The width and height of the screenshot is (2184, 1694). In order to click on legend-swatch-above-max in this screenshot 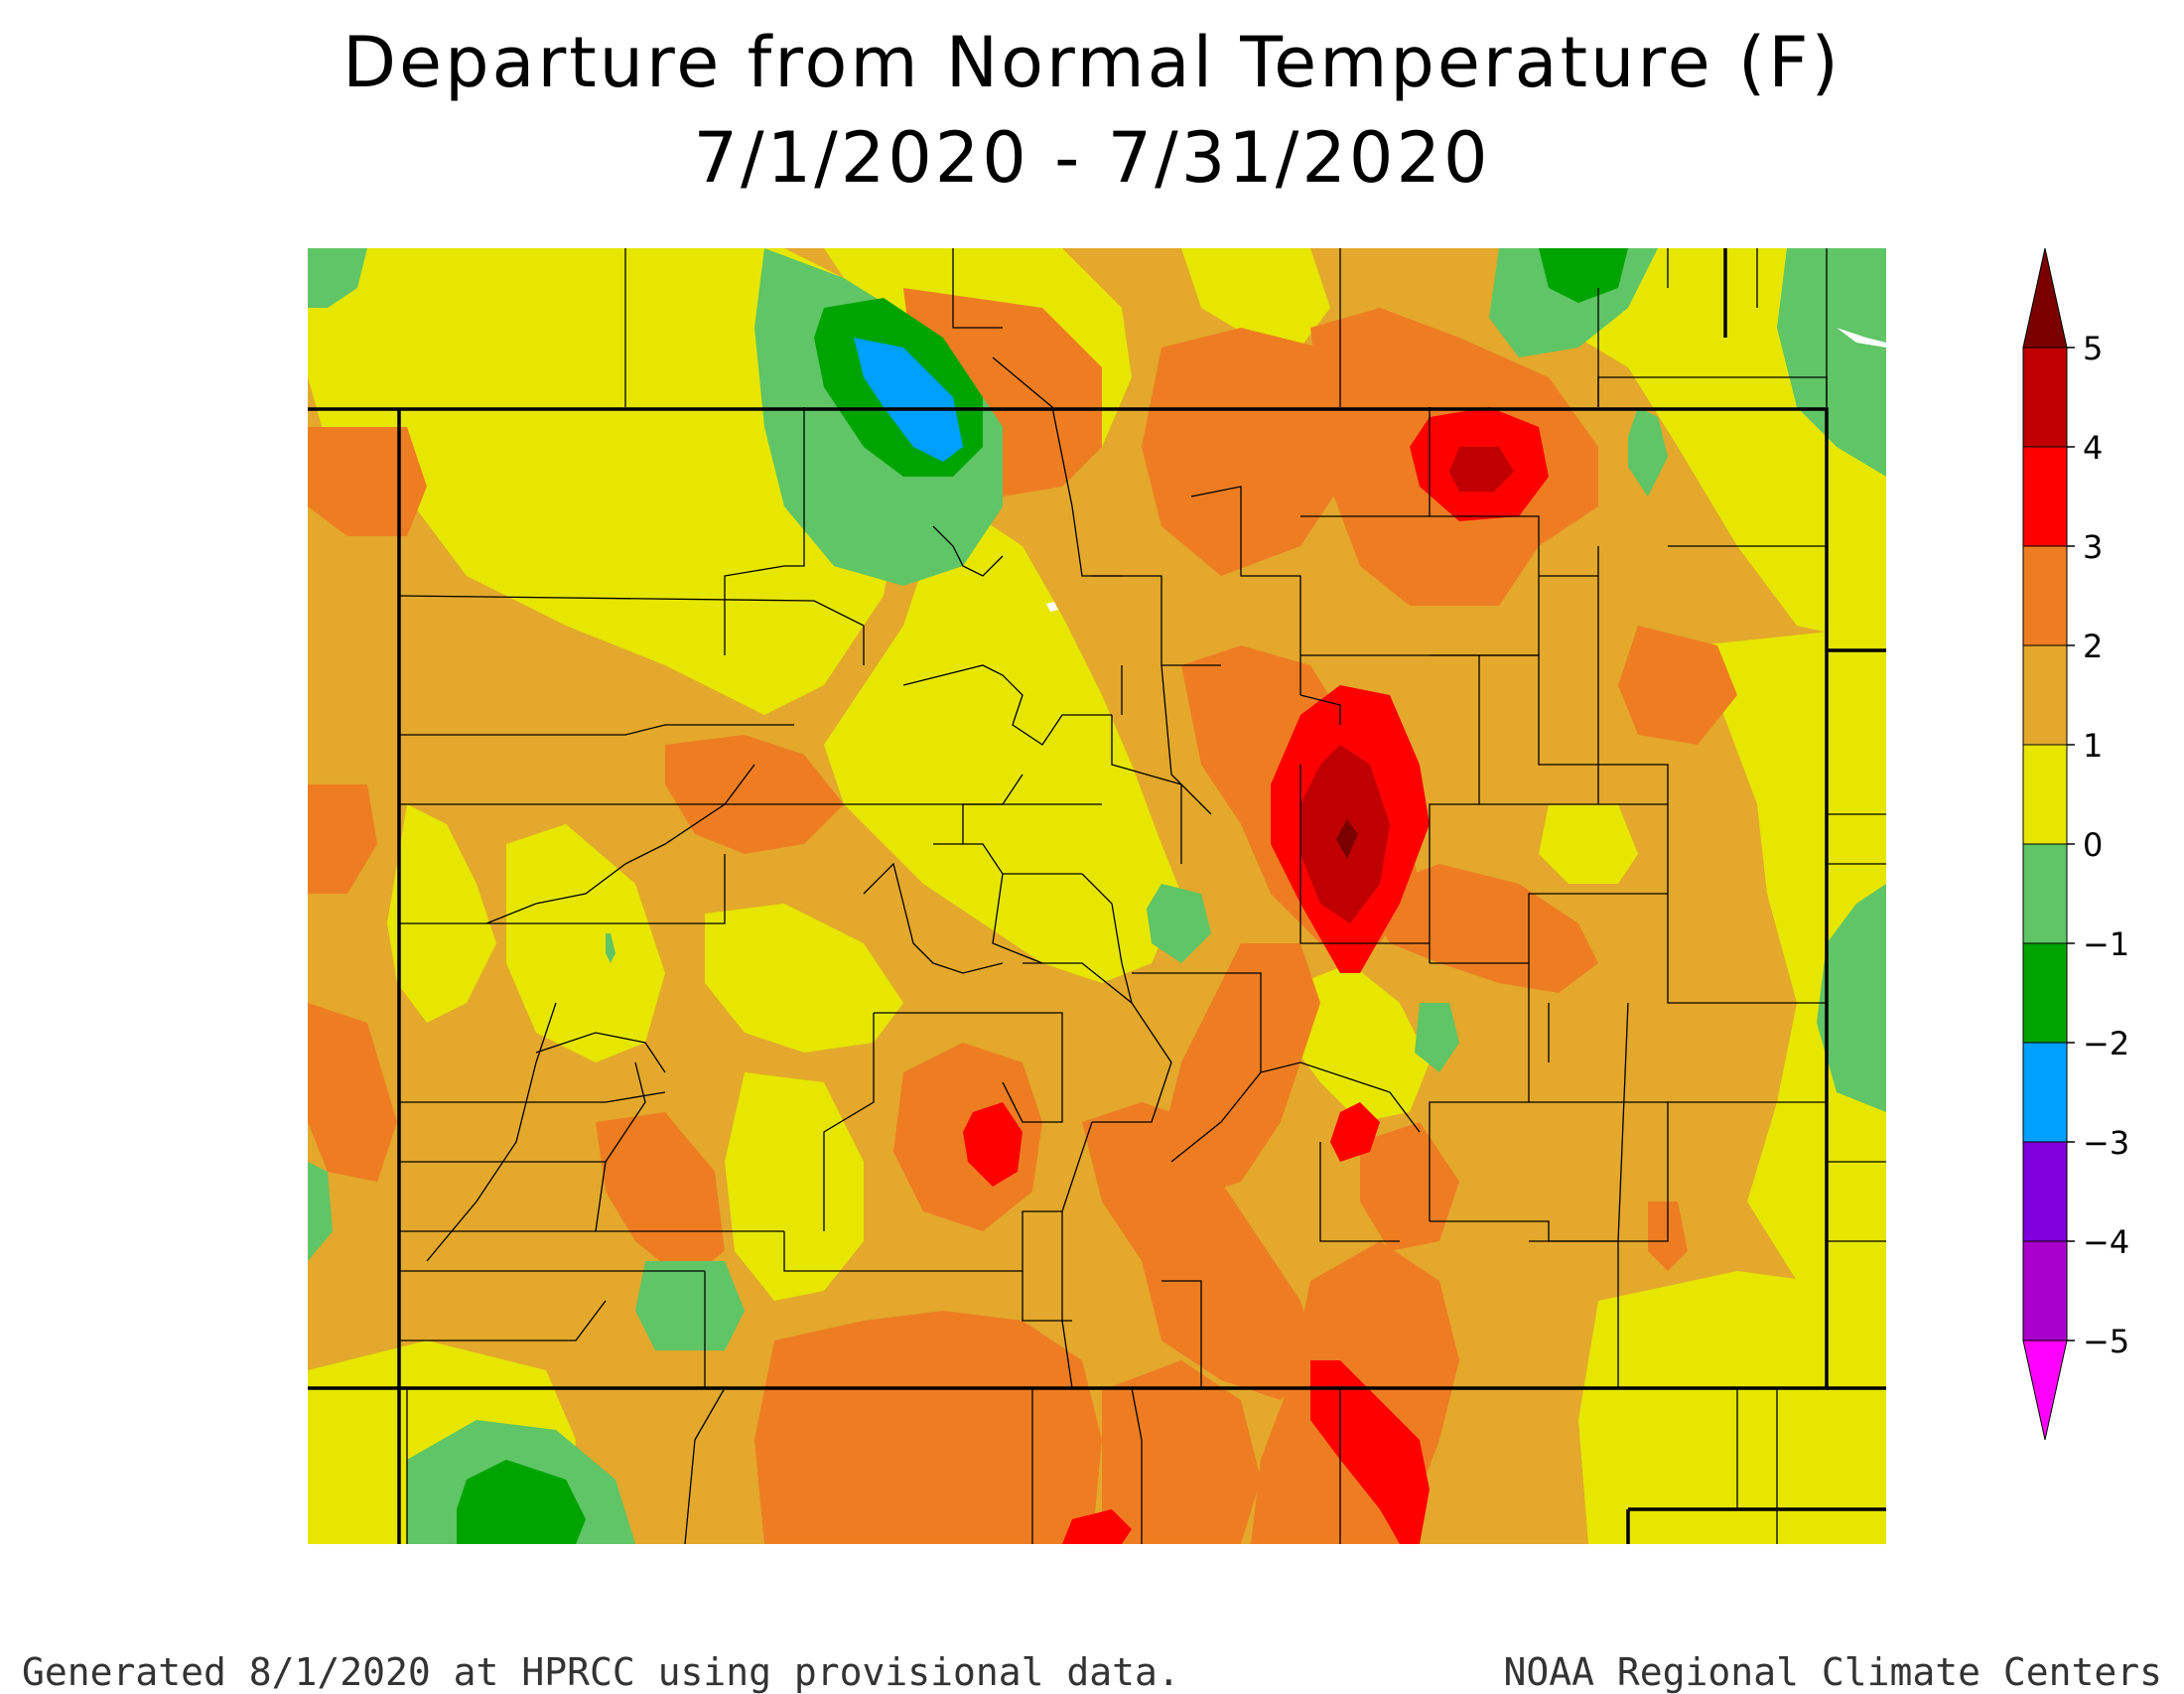, I will do `click(2045, 298)`.